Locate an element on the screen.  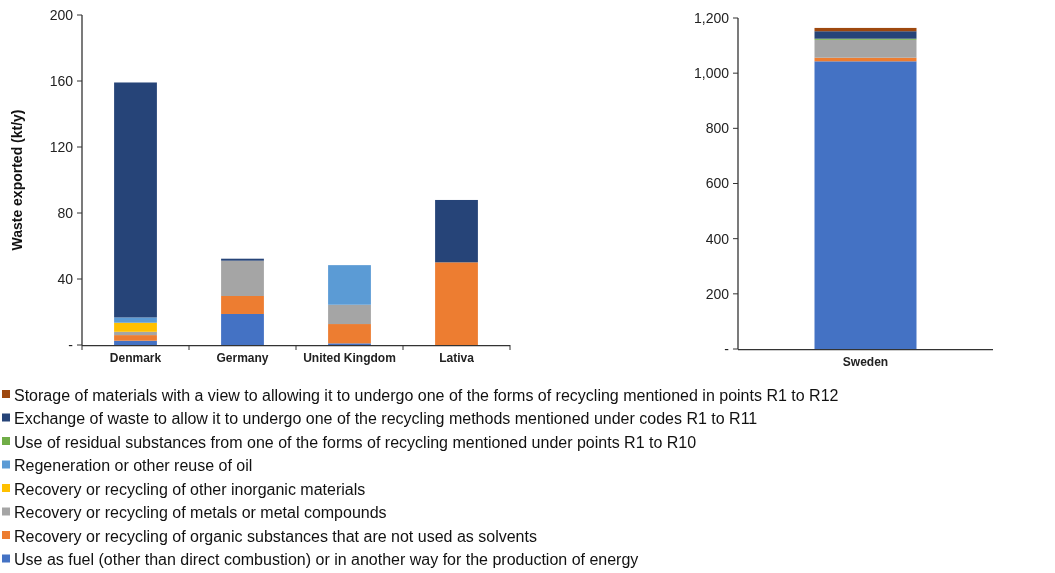
x-tick-label: United Kingdom is located at coordinates (349, 358).